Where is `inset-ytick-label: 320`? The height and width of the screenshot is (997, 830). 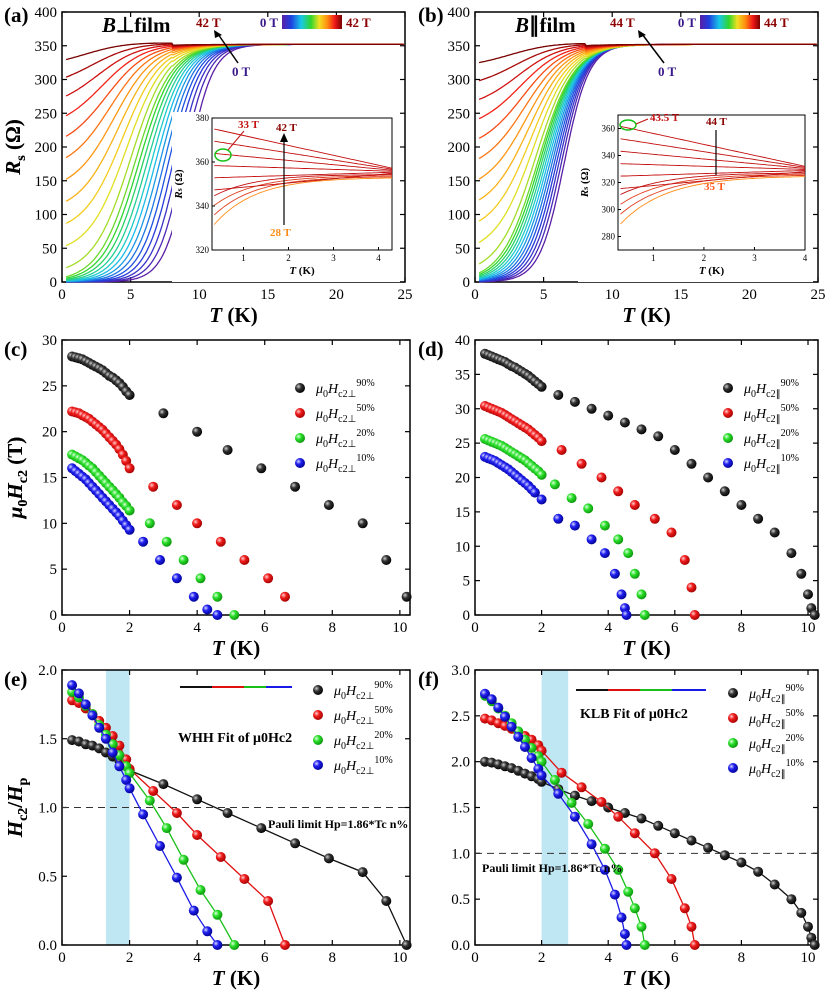 inset-ytick-label: 320 is located at coordinates (203, 250).